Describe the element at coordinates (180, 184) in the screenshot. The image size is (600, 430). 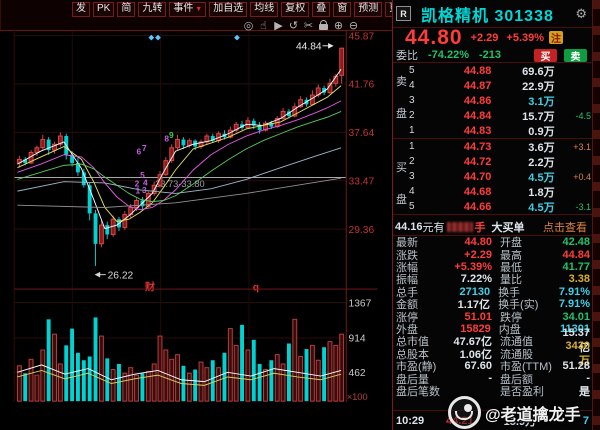
I see `svg-text: 33.73-33.80` at that location.